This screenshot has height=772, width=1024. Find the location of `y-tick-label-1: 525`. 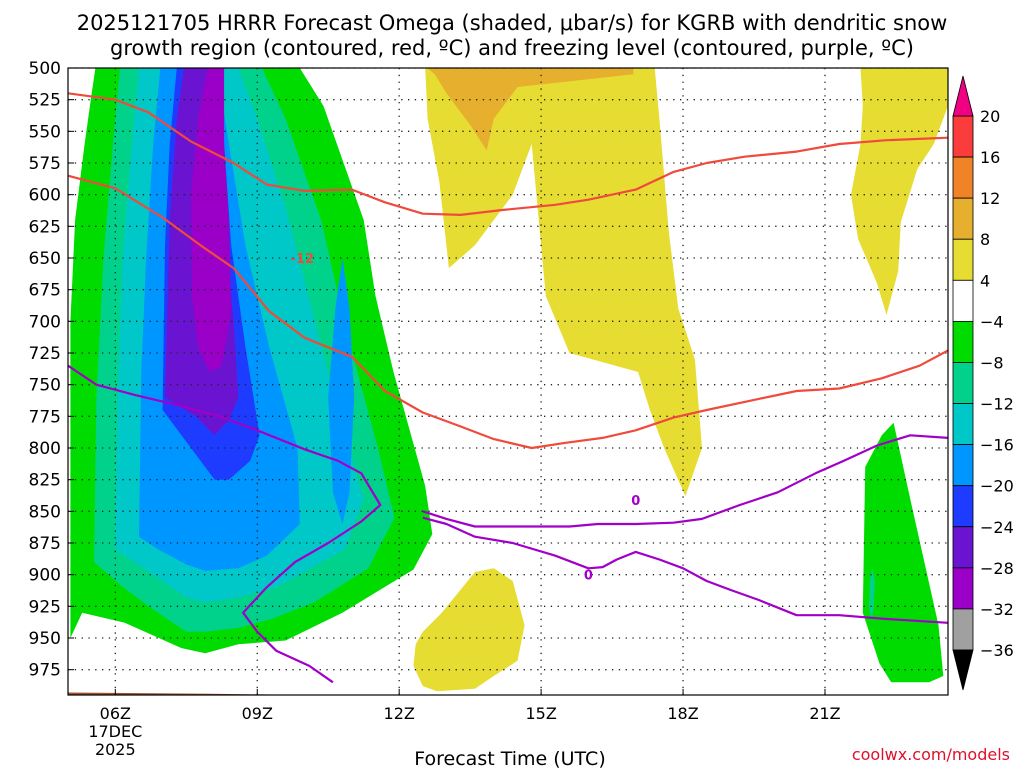

y-tick-label-1: 525 is located at coordinates (45, 101).